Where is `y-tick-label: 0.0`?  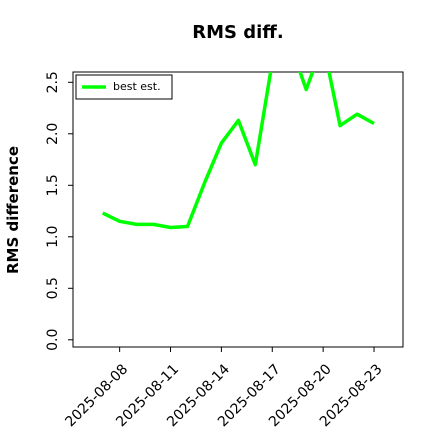 y-tick-label: 0.0 is located at coordinates (53, 340).